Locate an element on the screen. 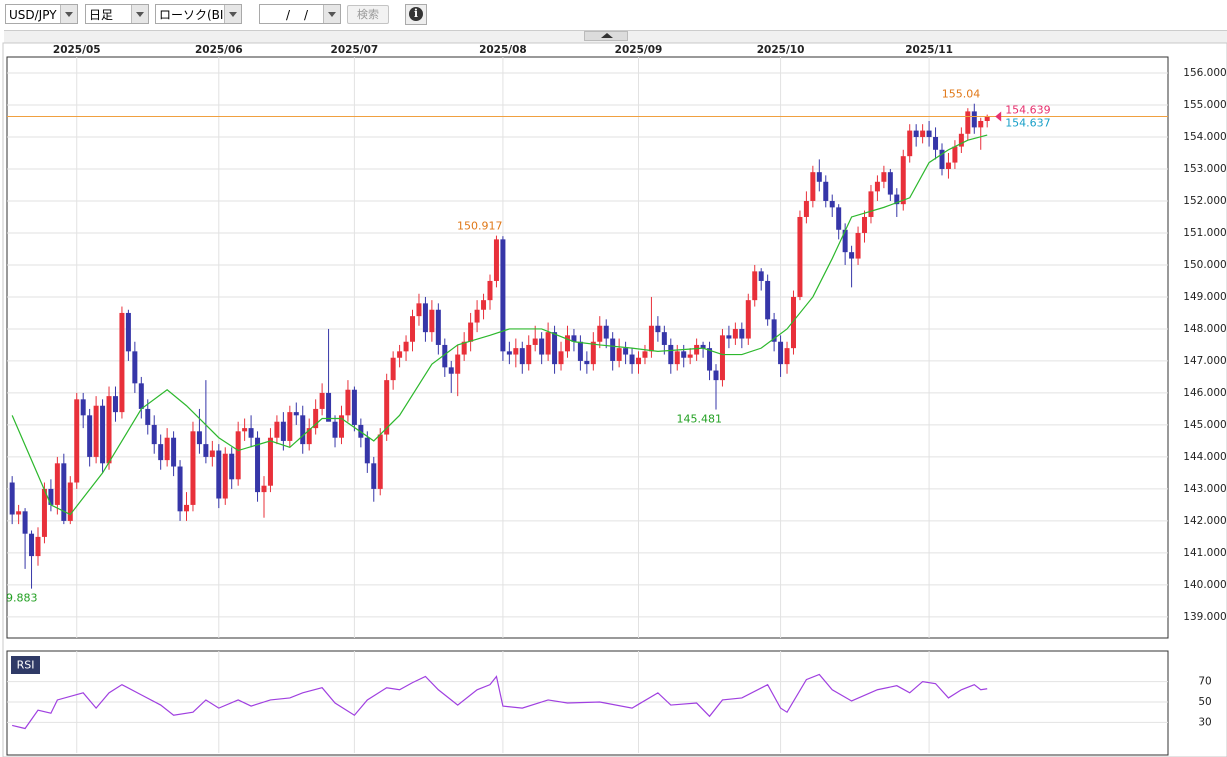 The image size is (1227, 757). high-annotation: 150.917 is located at coordinates (480, 226).